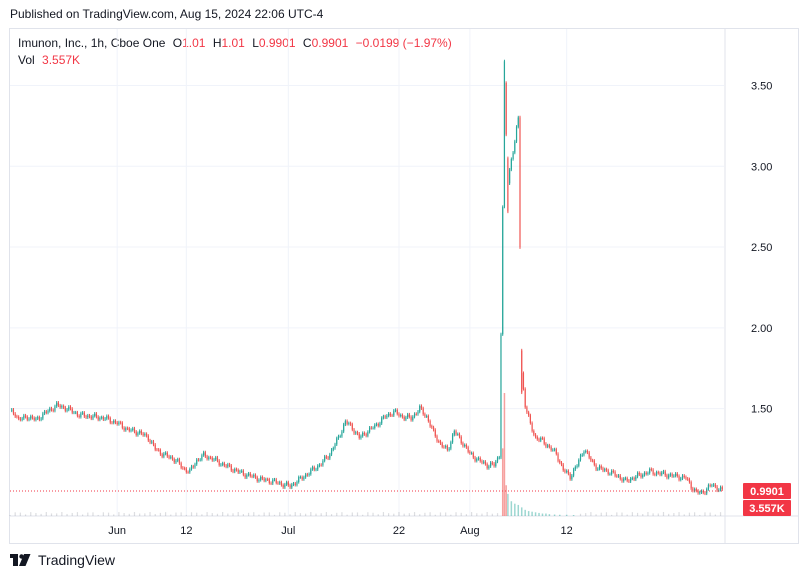 The width and height of the screenshot is (808, 579). What do you see at coordinates (767, 492) in the screenshot?
I see `last-price-label: 0.9901` at bounding box center [767, 492].